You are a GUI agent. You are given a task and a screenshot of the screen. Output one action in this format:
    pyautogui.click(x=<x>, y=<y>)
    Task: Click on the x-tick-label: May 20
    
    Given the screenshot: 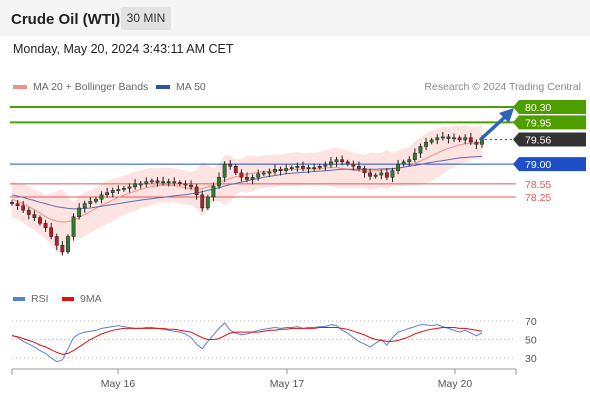 What is the action you would take?
    pyautogui.click(x=455, y=384)
    